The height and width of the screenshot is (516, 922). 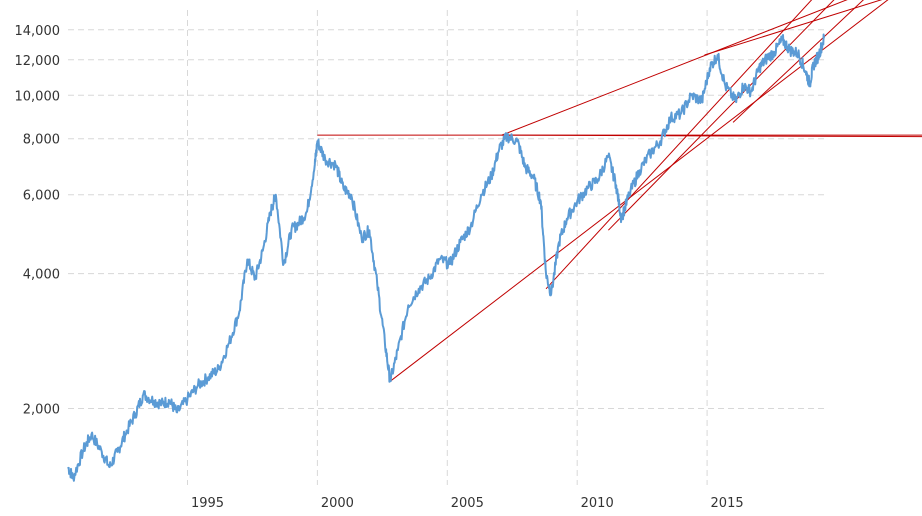 What do you see at coordinates (41, 410) in the screenshot?
I see `y-tick-label: 2,000` at bounding box center [41, 410].